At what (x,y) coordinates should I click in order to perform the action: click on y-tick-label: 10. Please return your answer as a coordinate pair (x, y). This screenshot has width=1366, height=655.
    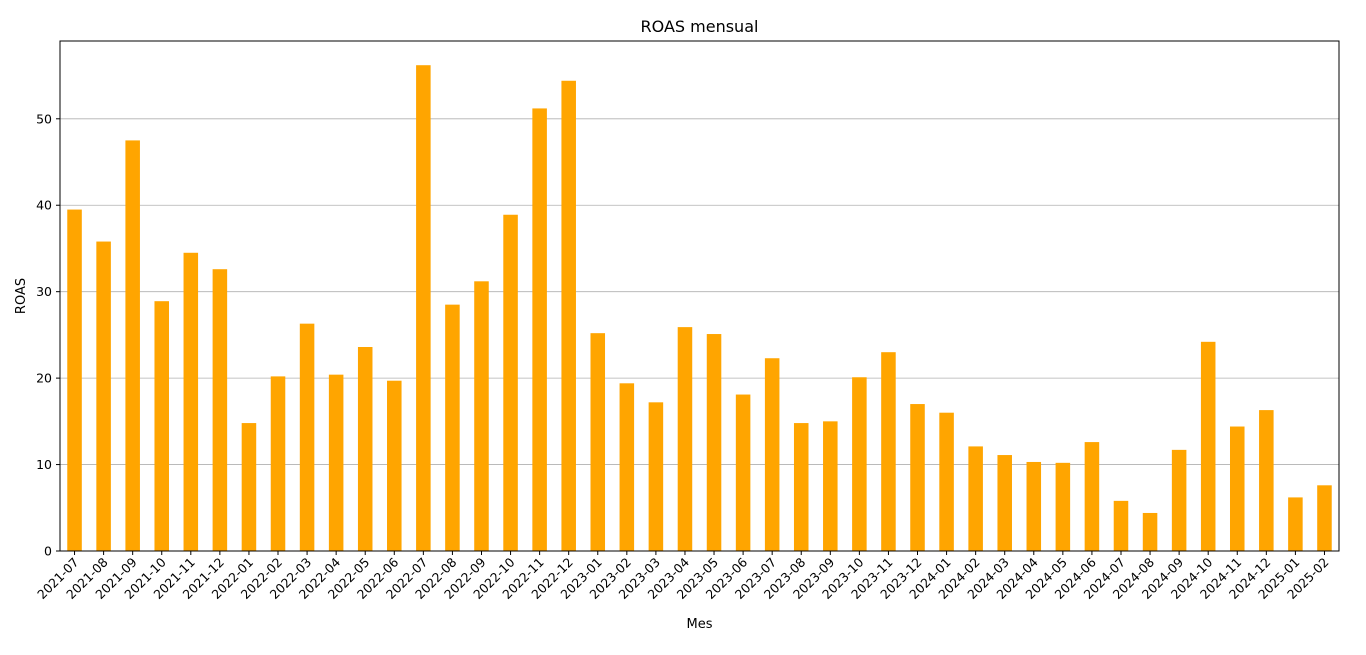
    Looking at the image, I should click on (44, 464).